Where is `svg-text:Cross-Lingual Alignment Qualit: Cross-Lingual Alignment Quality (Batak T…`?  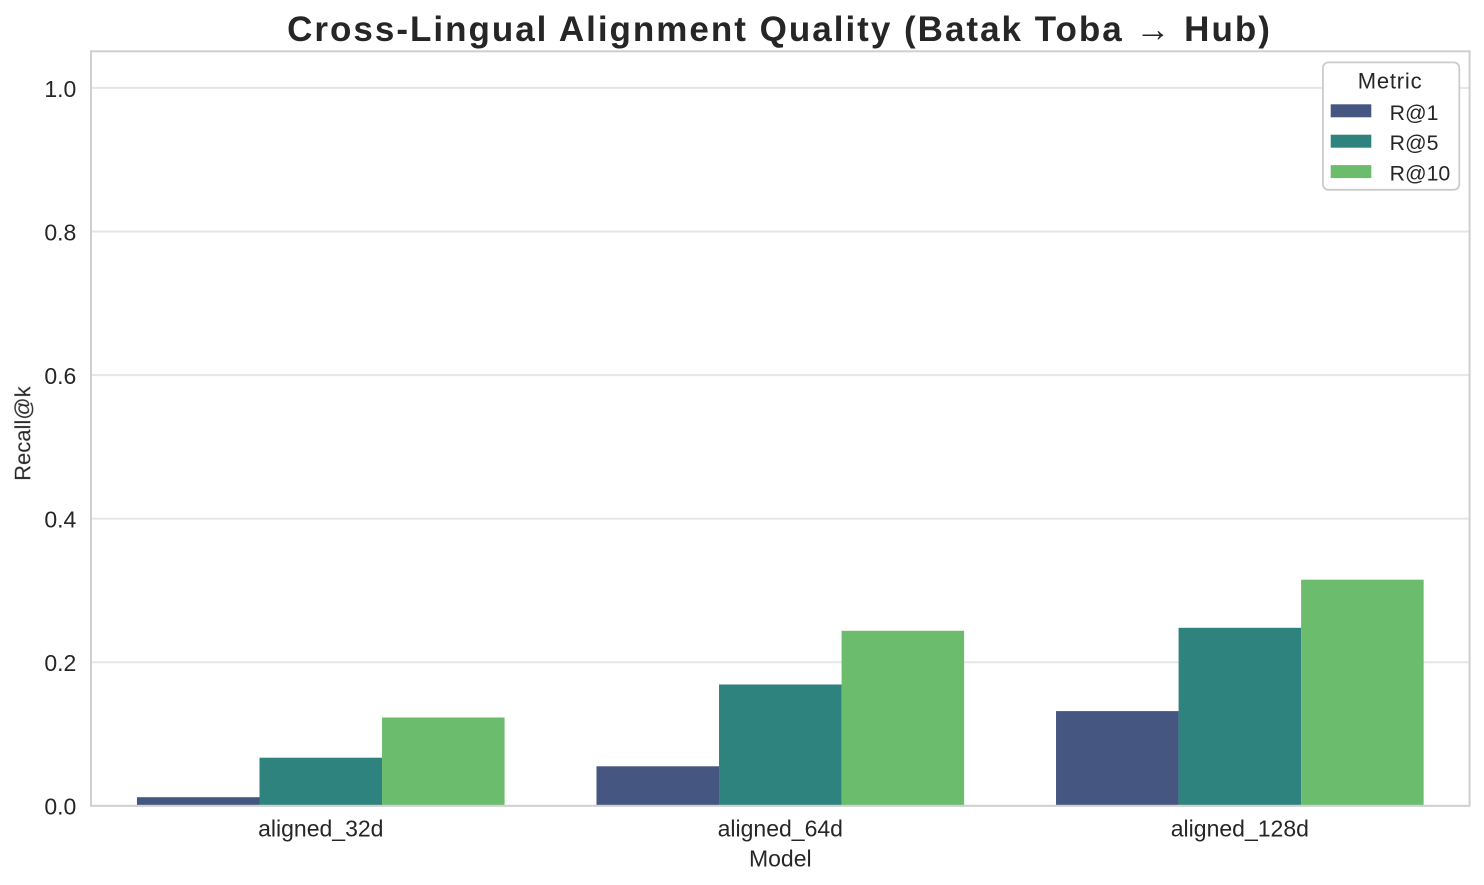
svg-text:Cross-Lingual Alignment Qualit: Cross-Lingual Alignment Quality (Batak T… is located at coordinates (779, 29).